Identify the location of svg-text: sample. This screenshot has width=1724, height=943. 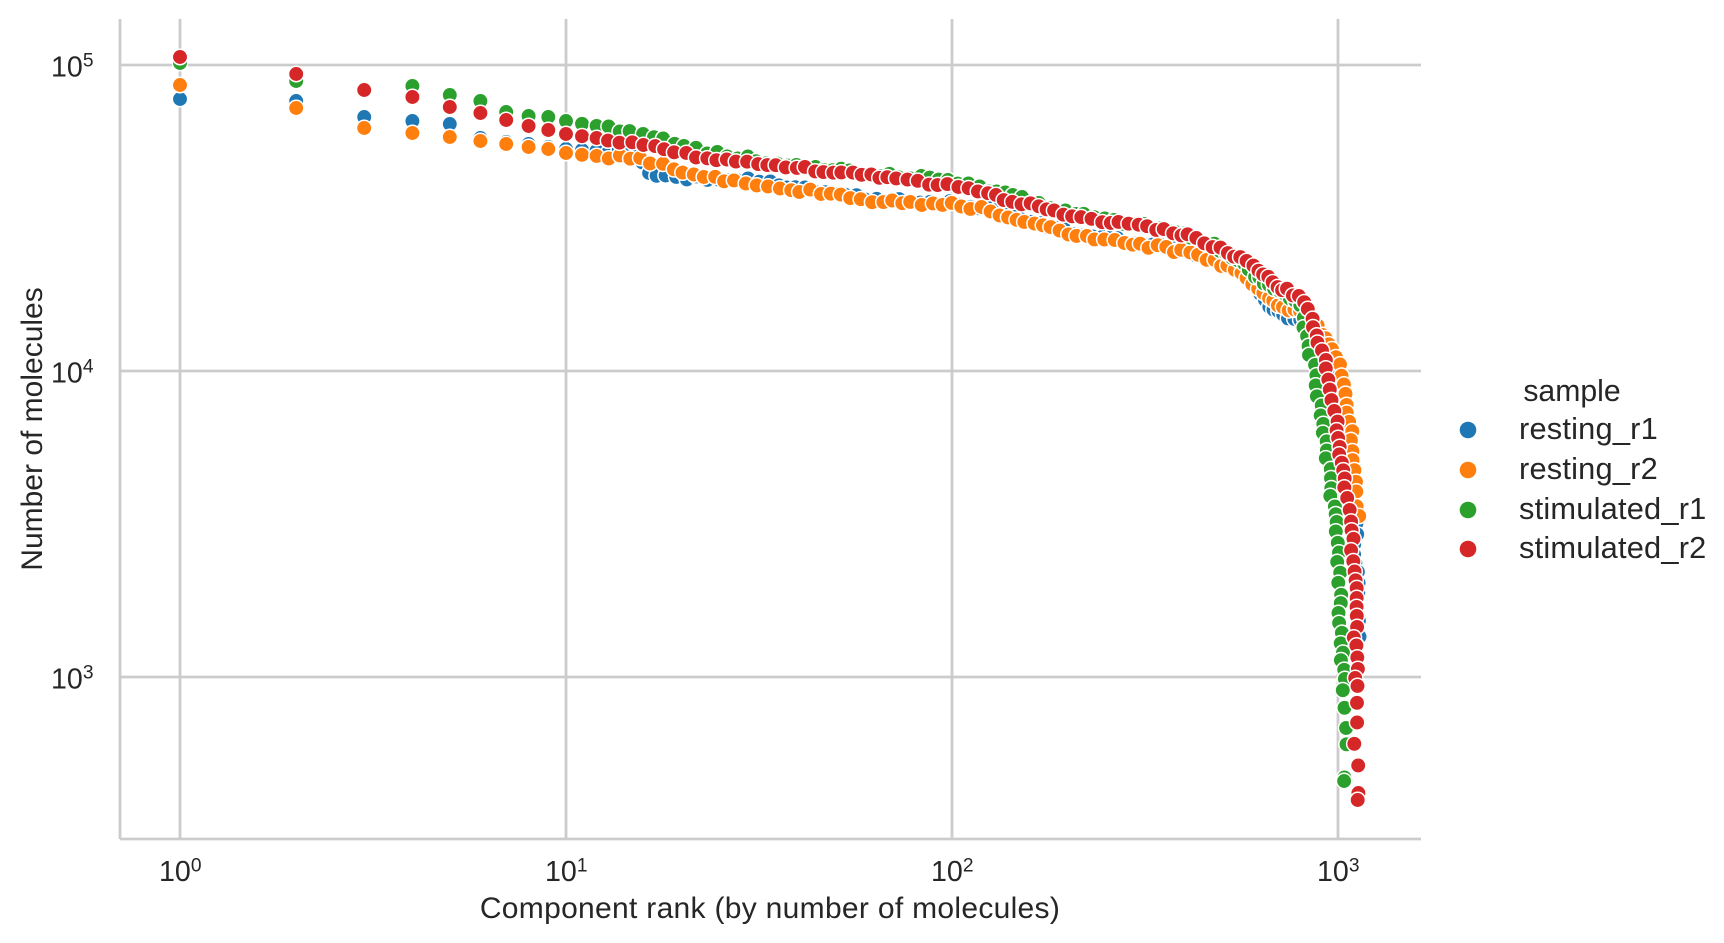
(1571, 391).